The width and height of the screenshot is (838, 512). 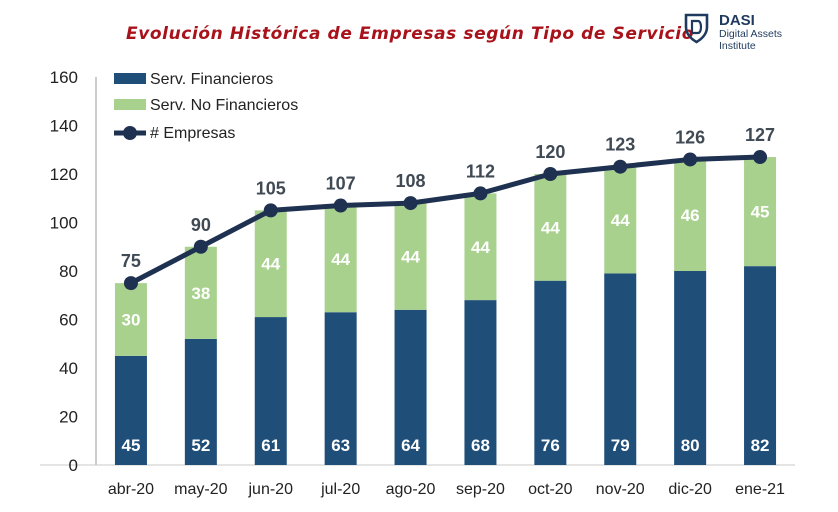 I want to click on data-label-no-financieros: 46, so click(x=690, y=215).